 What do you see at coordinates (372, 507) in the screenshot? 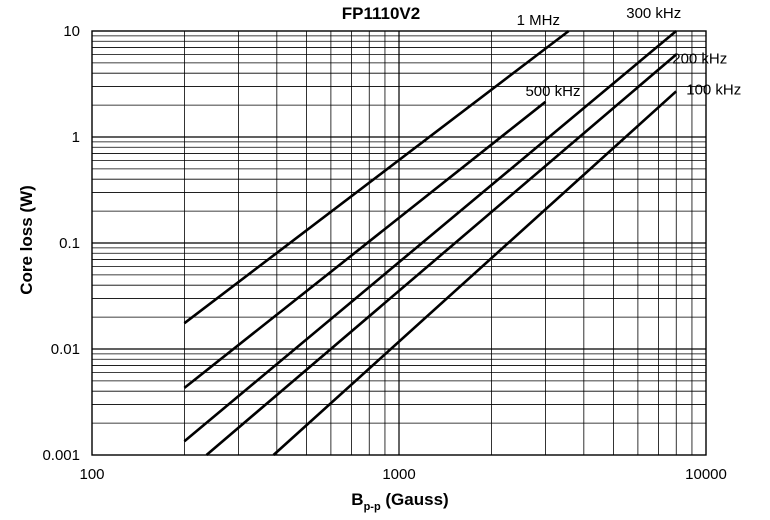
I see `x-axis-label-subscript: p-p` at bounding box center [372, 507].